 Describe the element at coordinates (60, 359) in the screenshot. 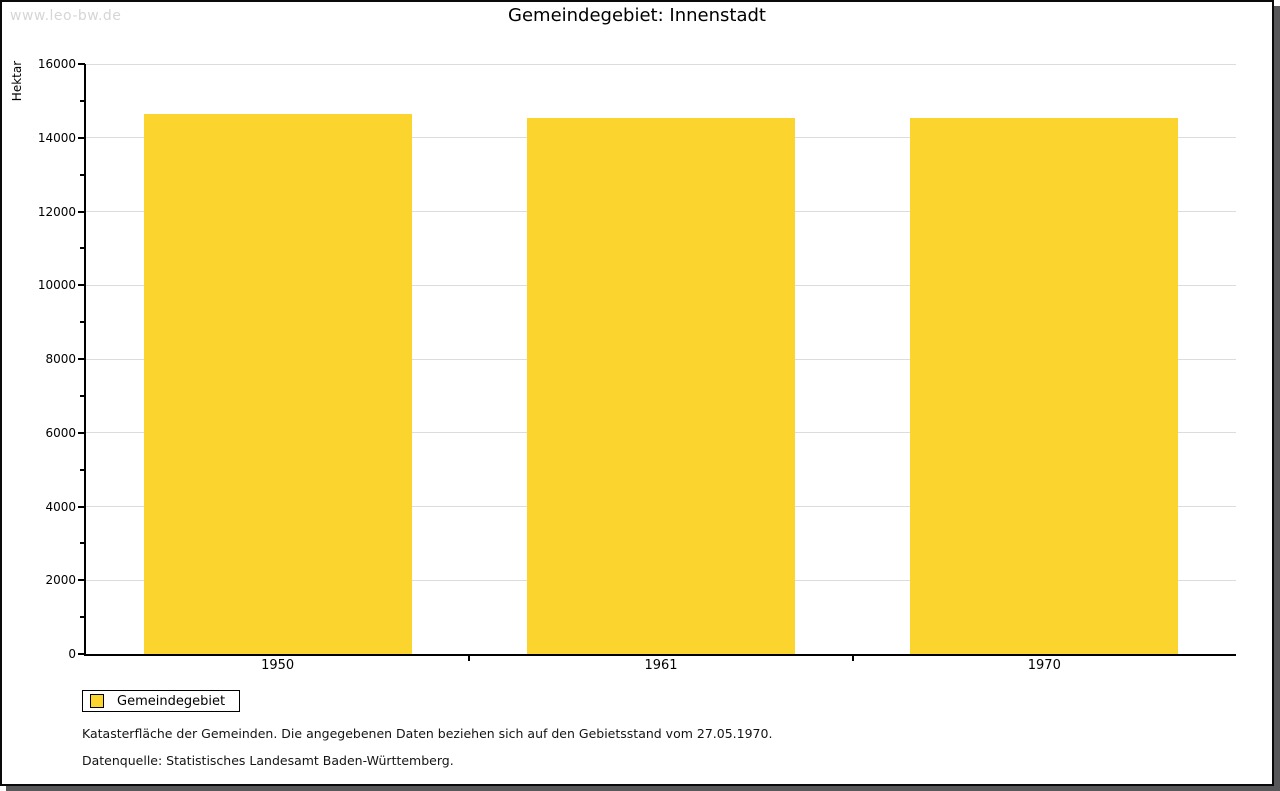

I see `y-axis-tick-label: 8000` at that location.